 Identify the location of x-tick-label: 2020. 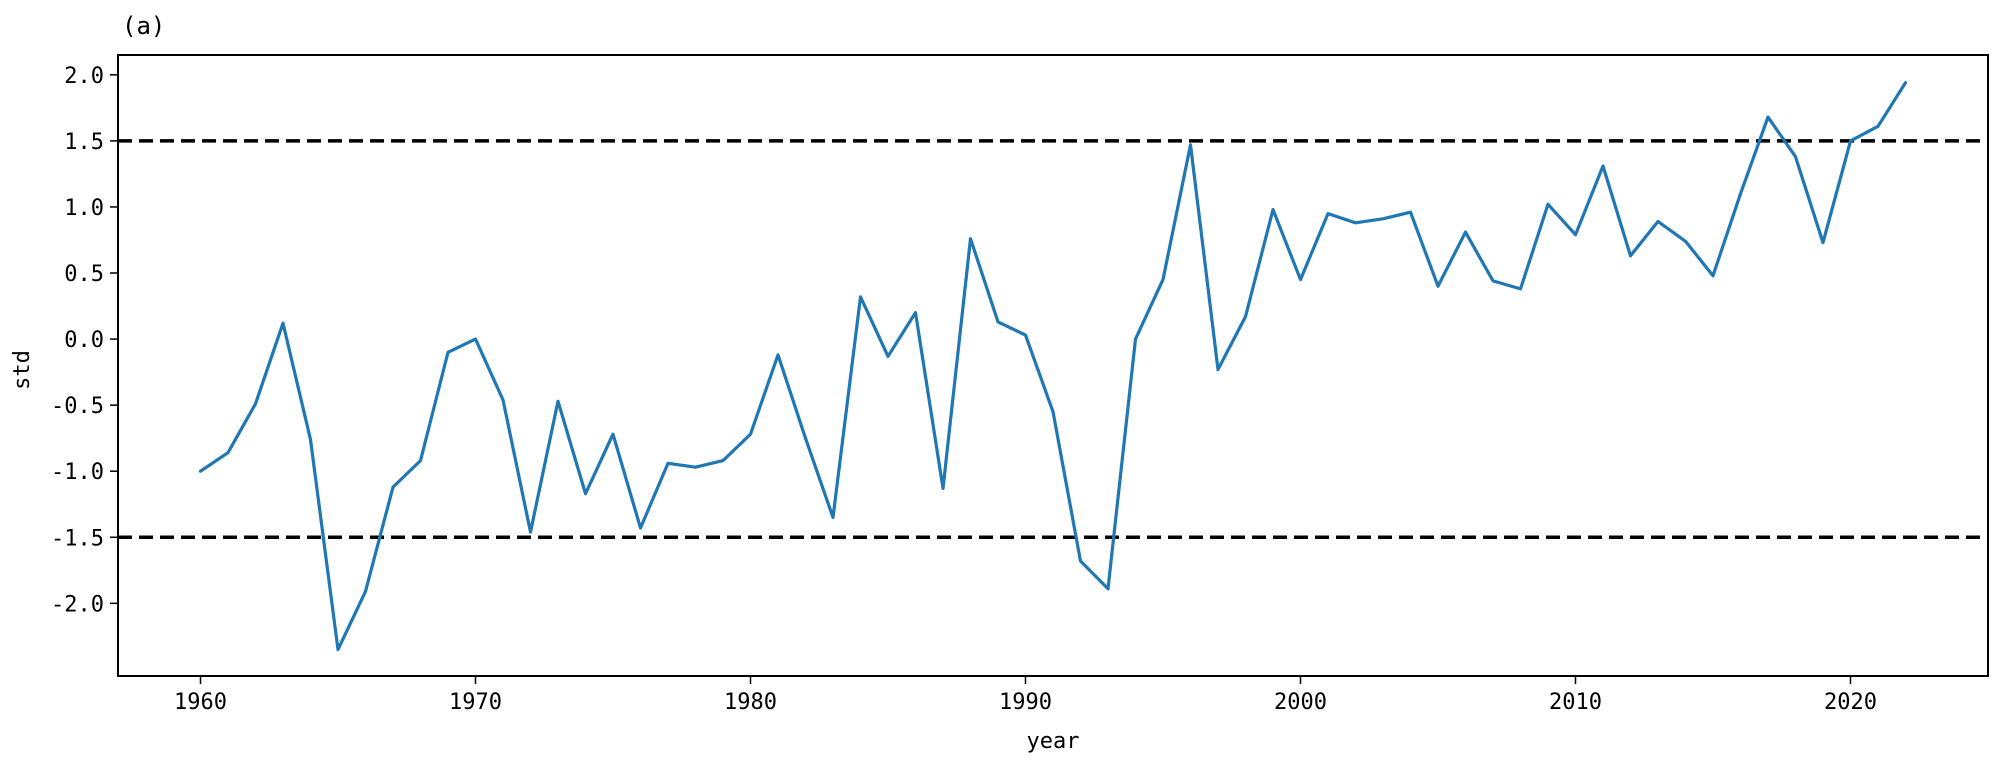
(1850, 702).